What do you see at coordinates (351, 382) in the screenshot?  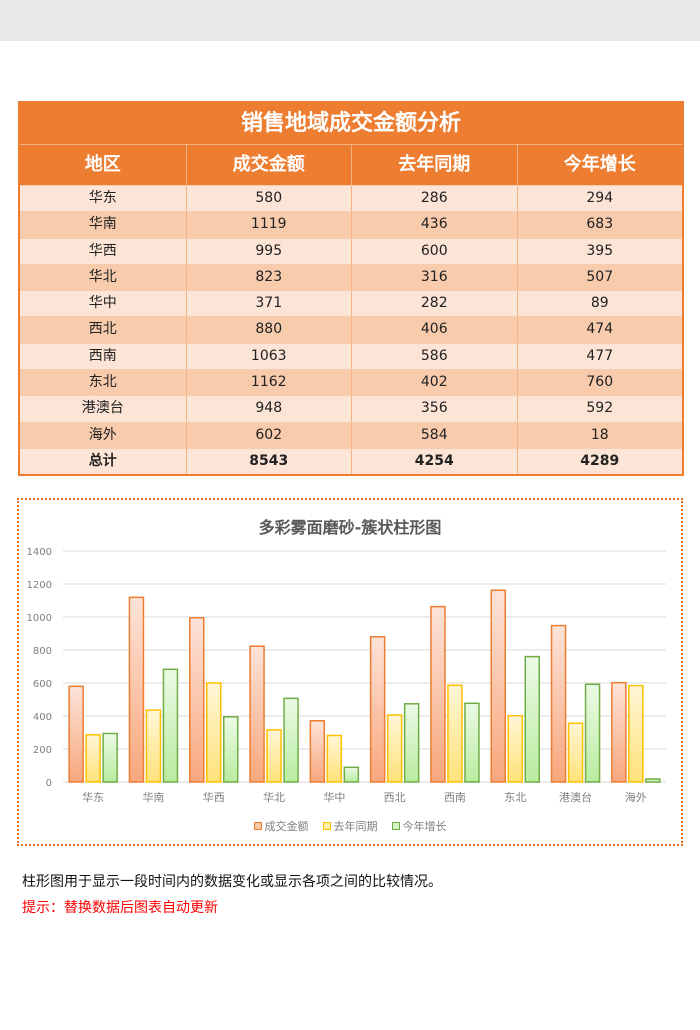 I see `table-row: 东北 1162 402 760` at bounding box center [351, 382].